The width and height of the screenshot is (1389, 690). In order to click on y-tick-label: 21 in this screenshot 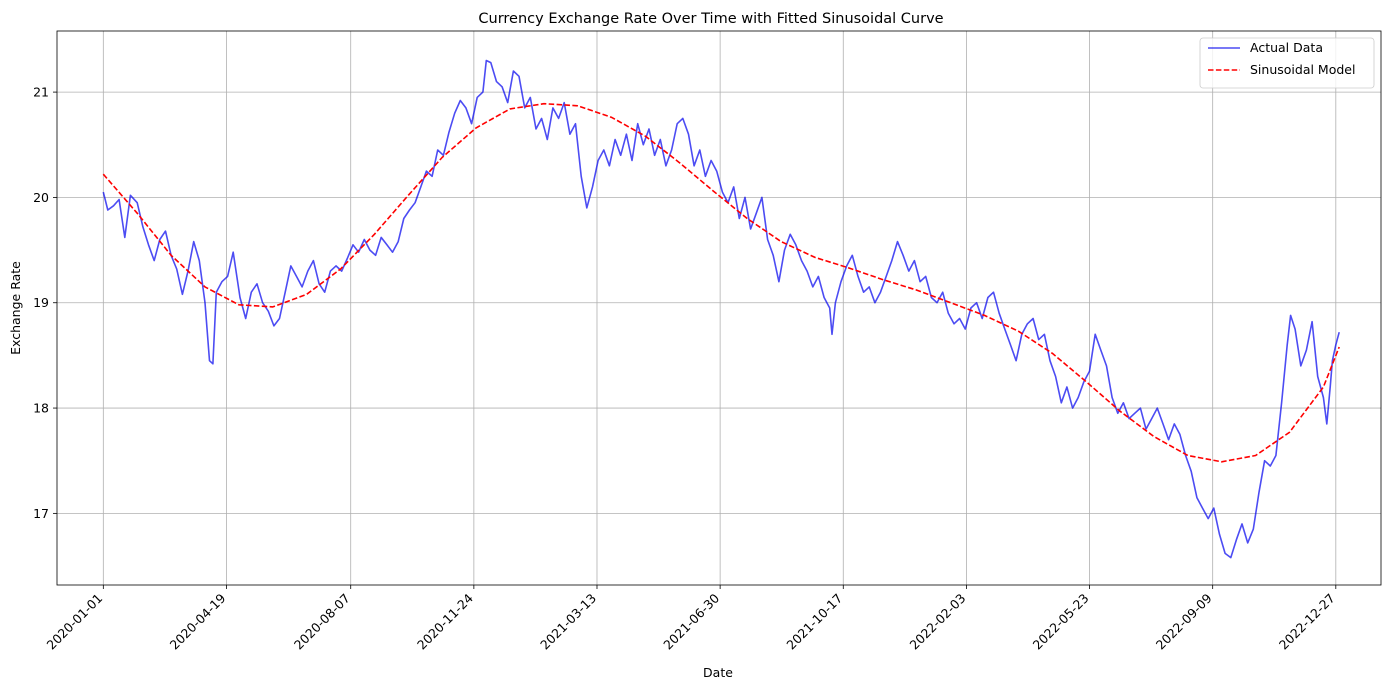, I will do `click(41, 92)`.